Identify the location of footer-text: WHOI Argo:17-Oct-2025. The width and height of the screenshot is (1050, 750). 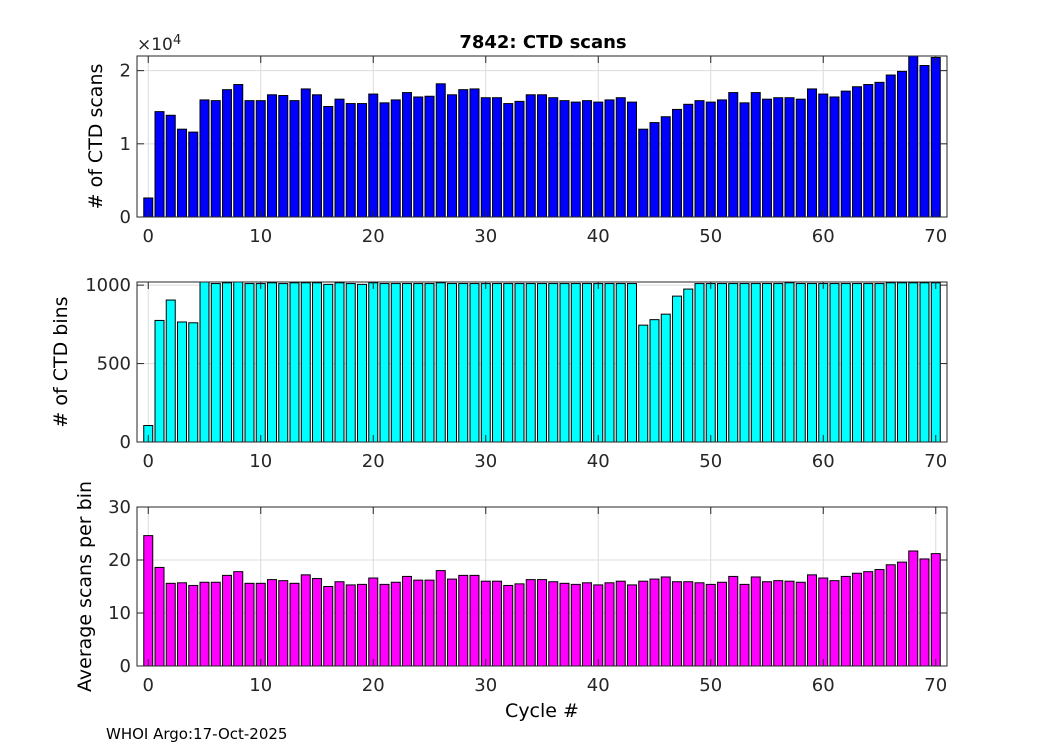
(197, 734).